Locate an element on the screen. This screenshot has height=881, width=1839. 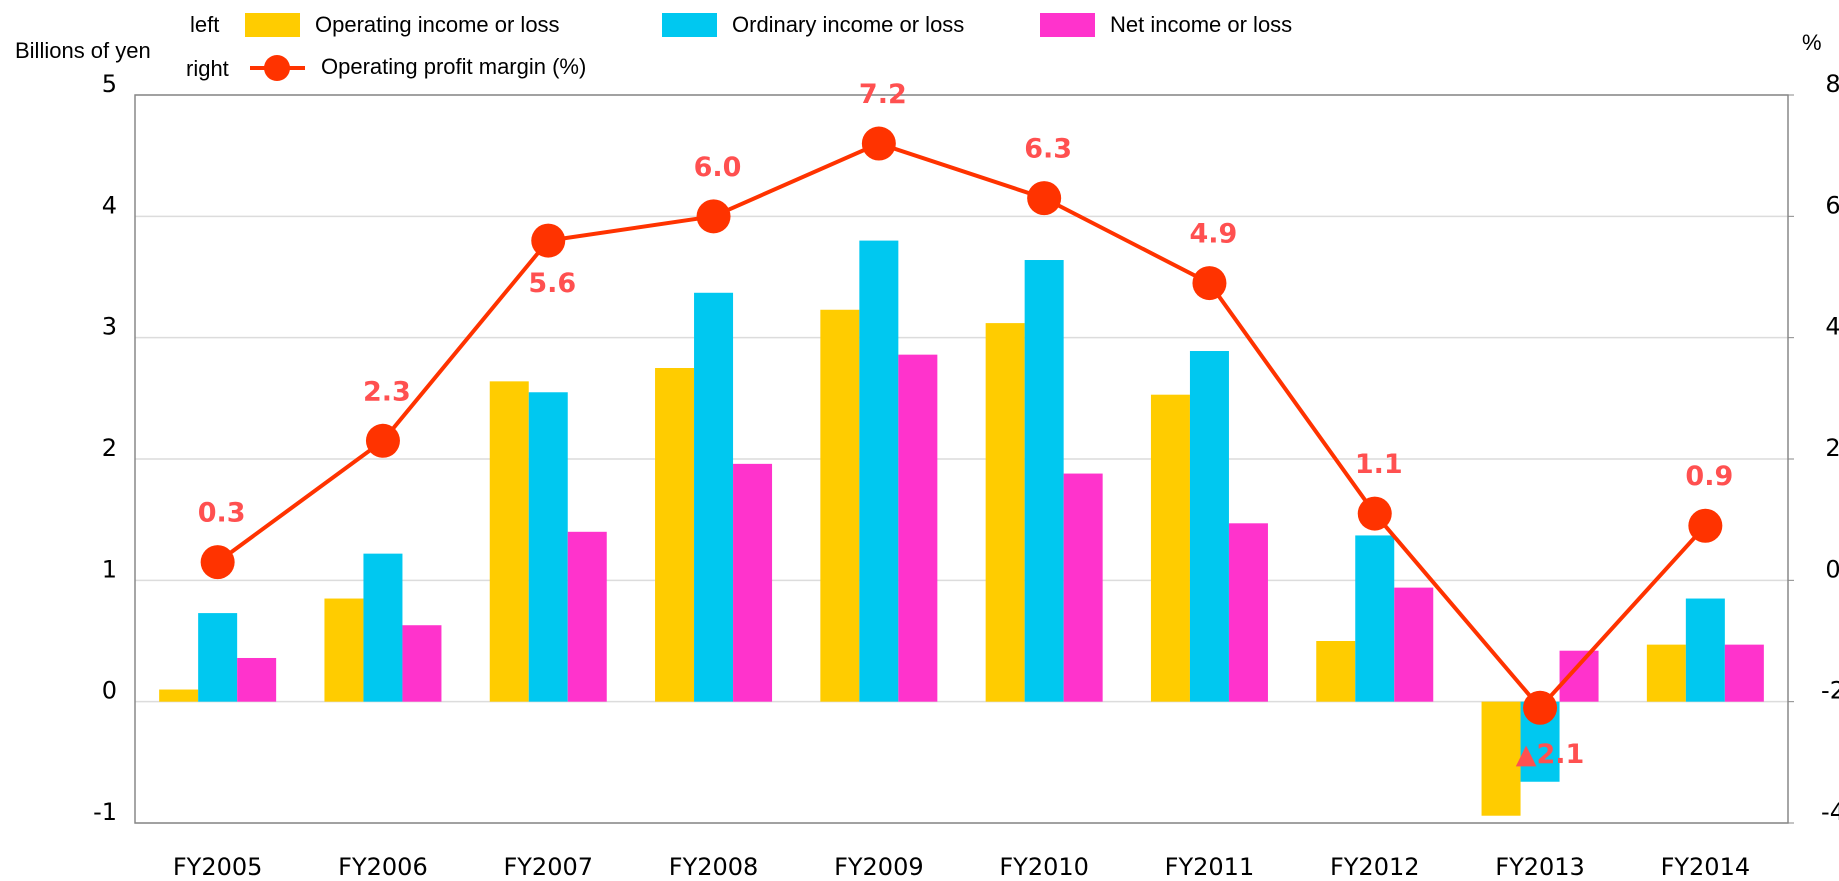
legend-marker is located at coordinates (277, 68).